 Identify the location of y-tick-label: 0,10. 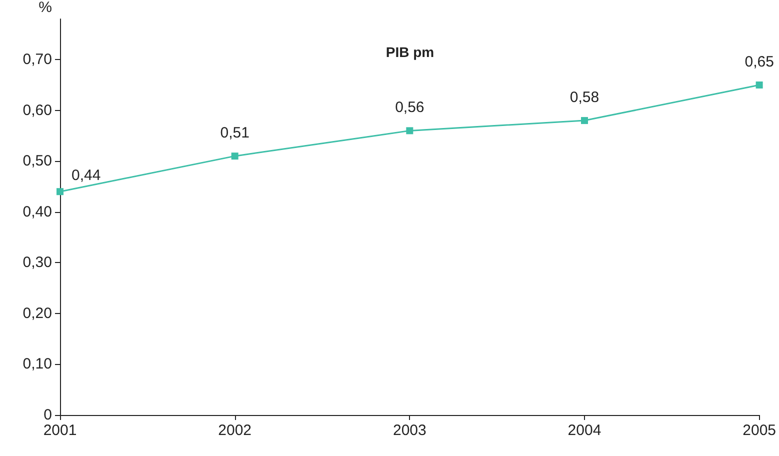
(37, 364).